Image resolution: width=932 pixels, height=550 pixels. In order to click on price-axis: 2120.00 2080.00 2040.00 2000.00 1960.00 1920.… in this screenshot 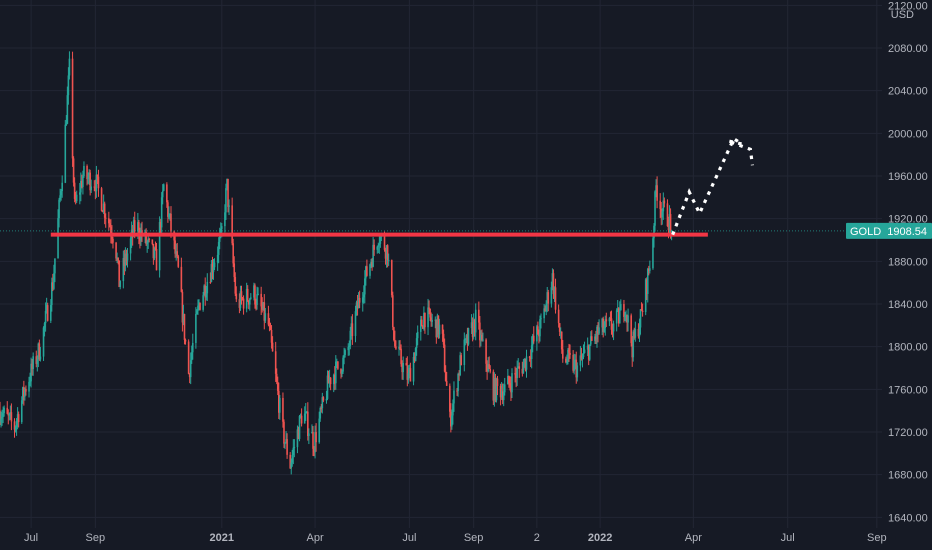, I will do `click(908, 262)`.